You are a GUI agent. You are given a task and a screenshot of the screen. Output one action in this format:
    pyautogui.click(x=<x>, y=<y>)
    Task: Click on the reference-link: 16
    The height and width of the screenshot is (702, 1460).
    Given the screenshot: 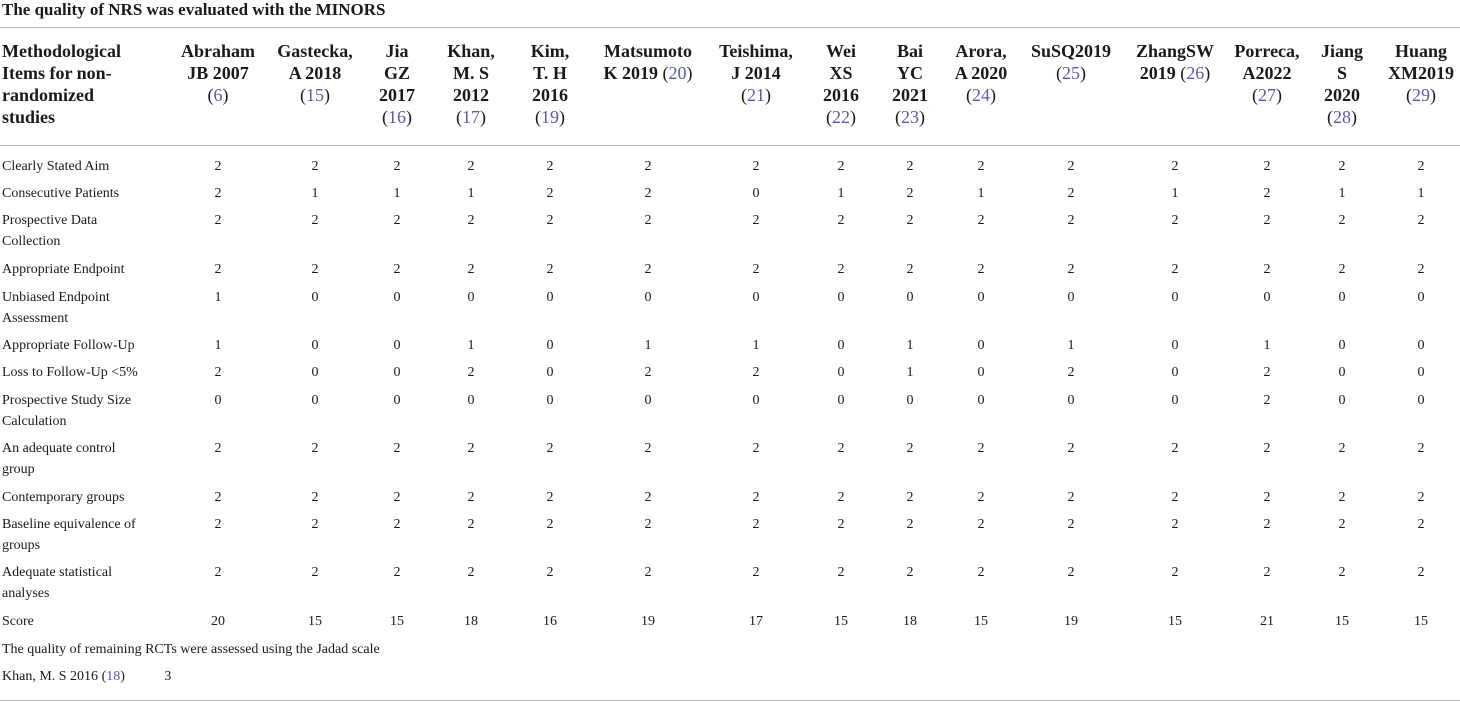 What is the action you would take?
    pyautogui.click(x=397, y=117)
    